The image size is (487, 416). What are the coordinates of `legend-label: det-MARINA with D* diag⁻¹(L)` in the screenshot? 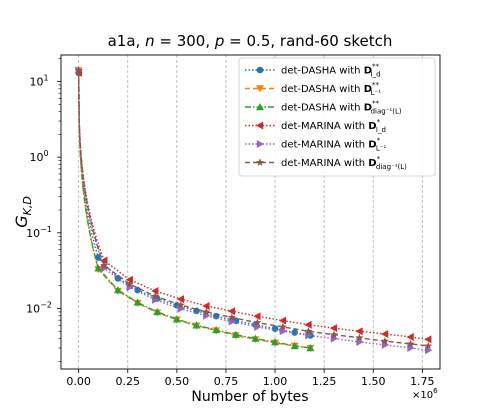 It's located at (344, 163).